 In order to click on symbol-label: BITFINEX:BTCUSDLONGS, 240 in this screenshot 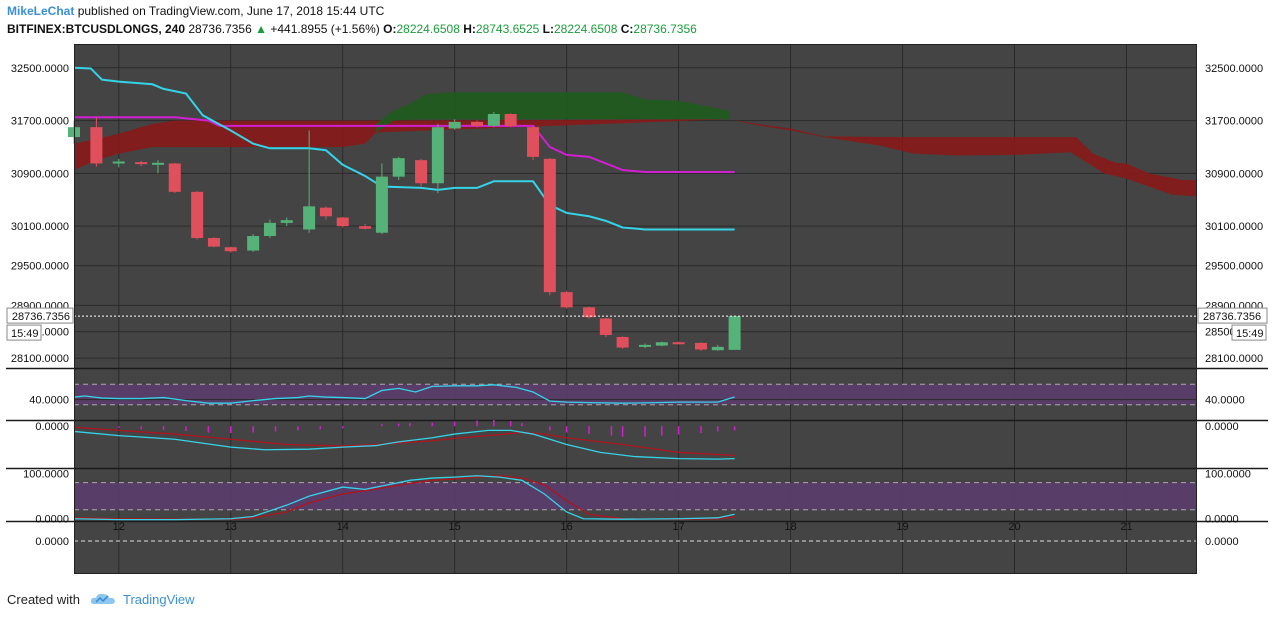, I will do `click(96, 29)`.